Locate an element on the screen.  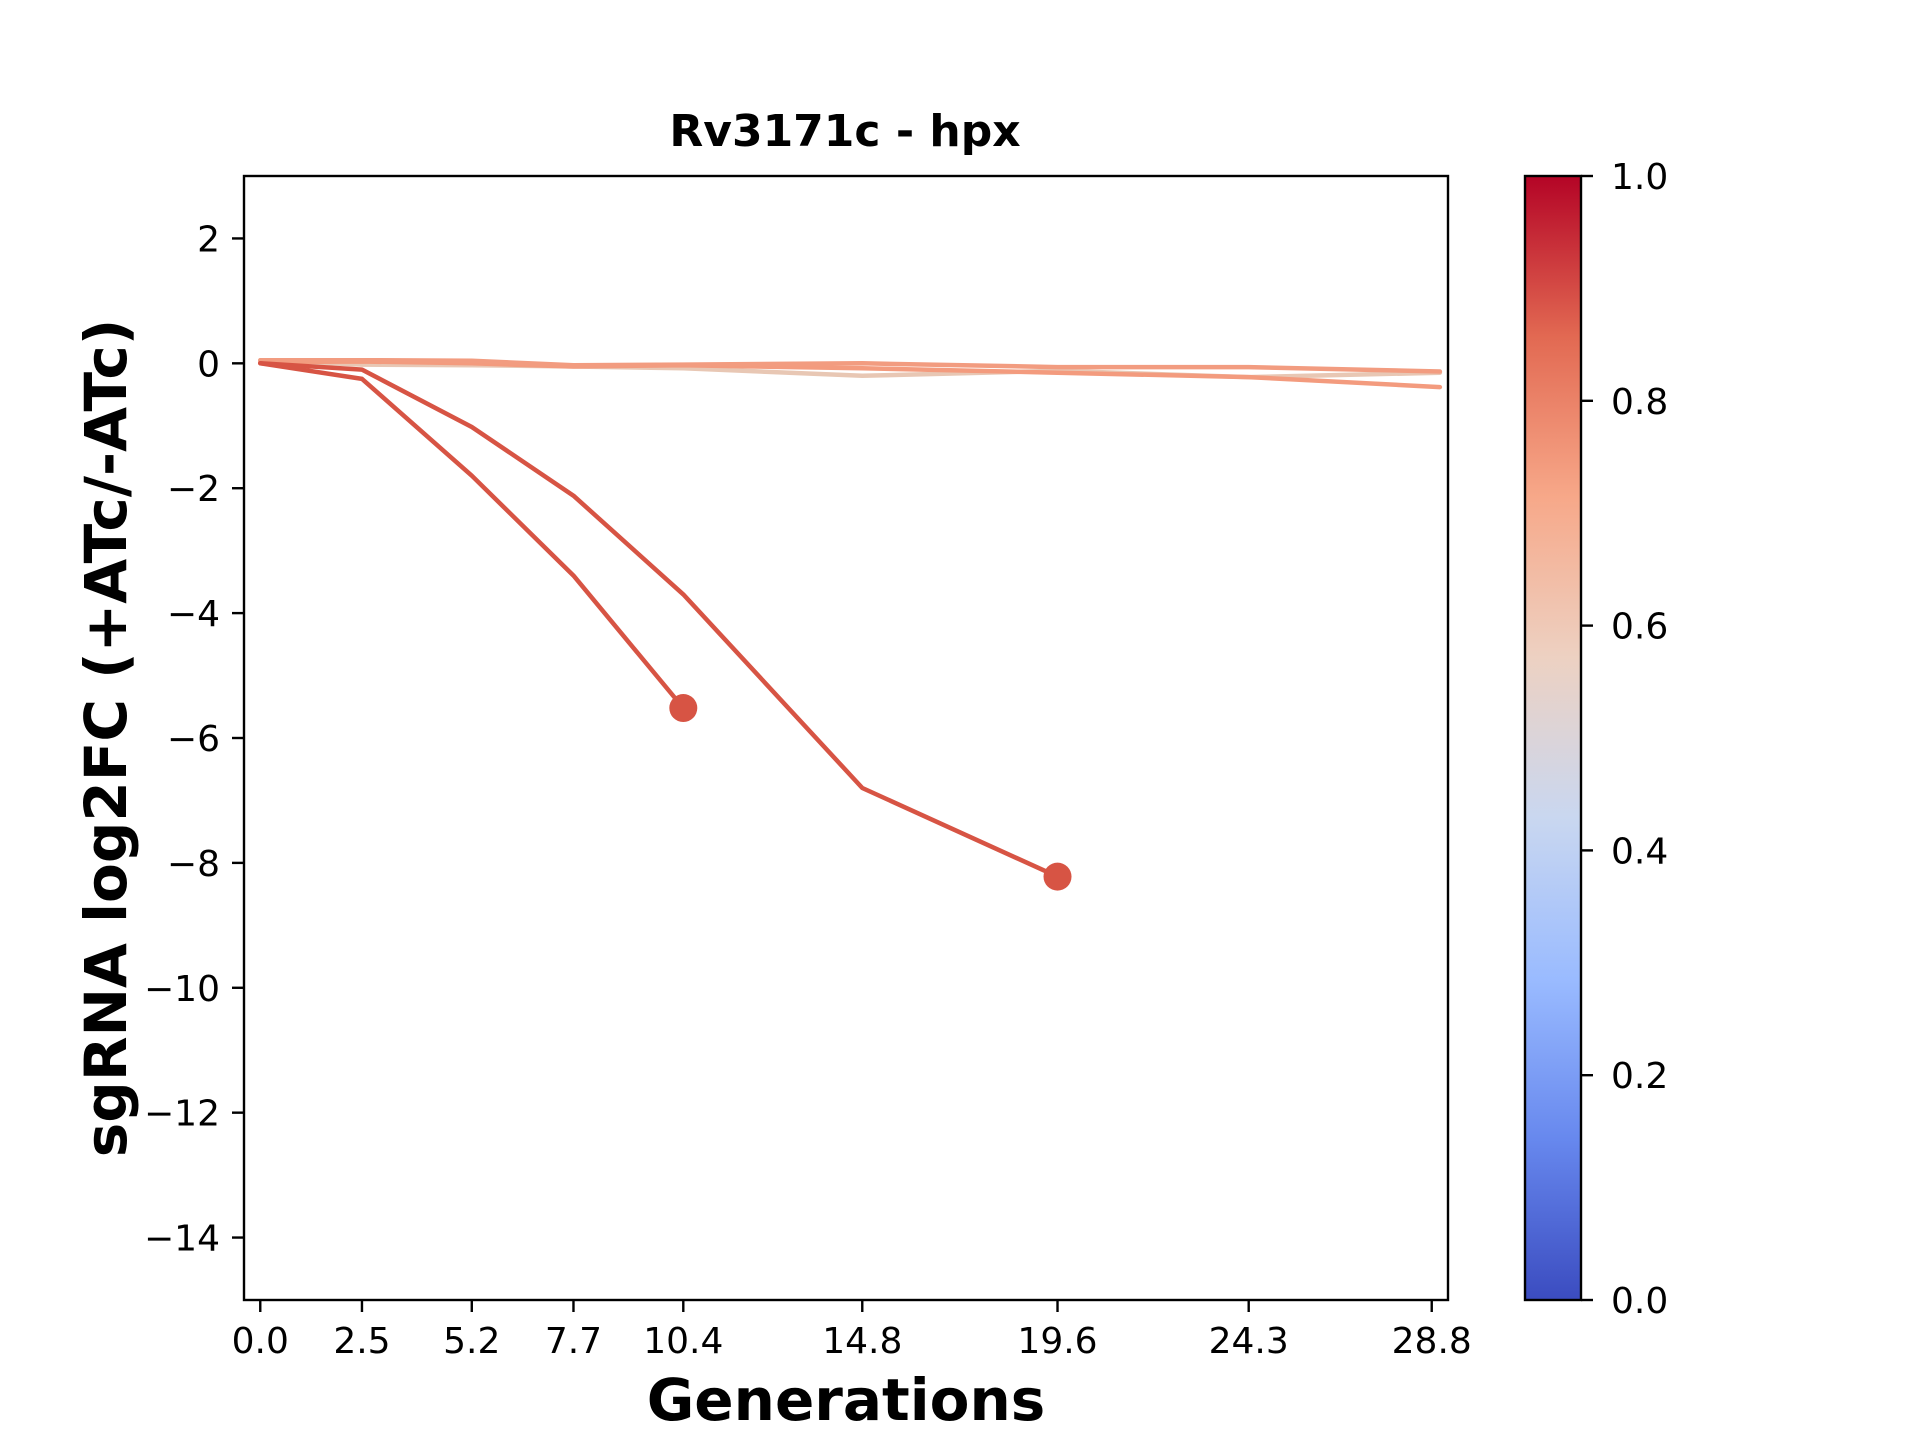
colorbar: 0.0 0.2 0.4 0.6 0.8 1.0 is located at coordinates (1595, 739).